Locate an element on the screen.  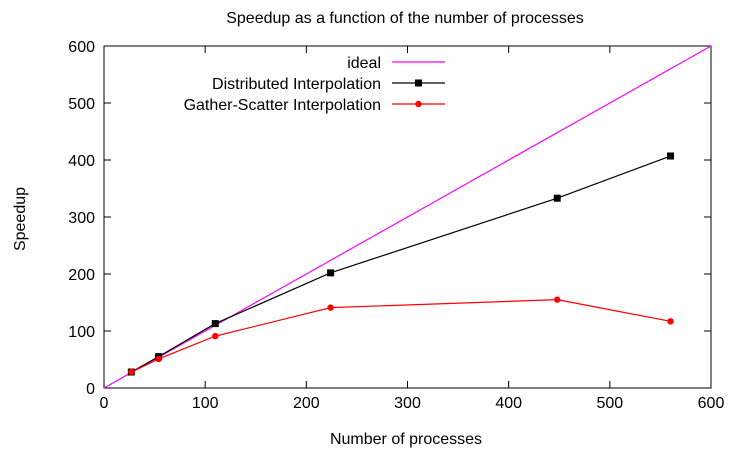
y-tick-label: 200 is located at coordinates (81, 275).